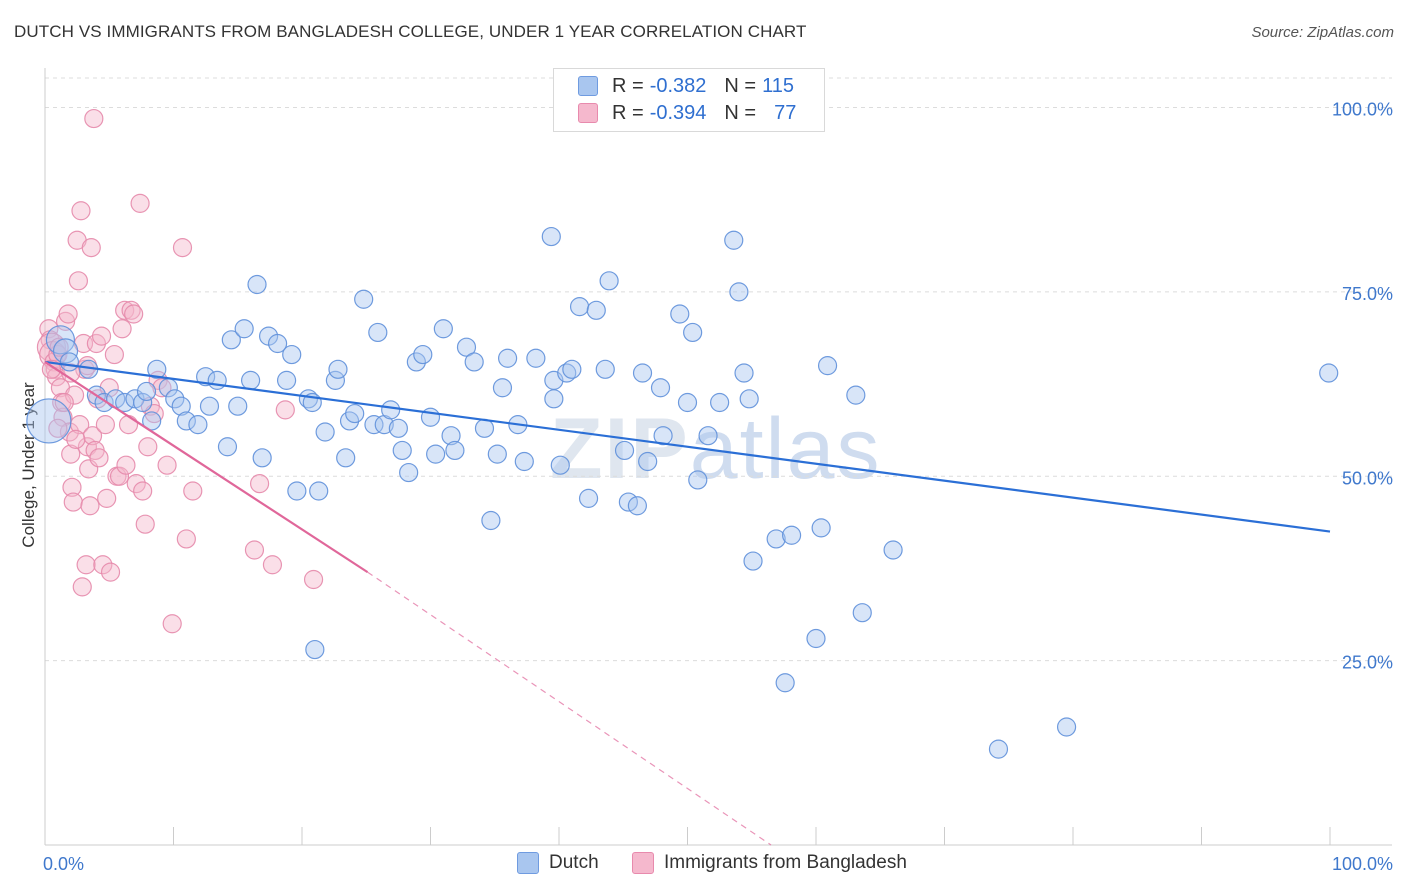  I want to click on legend-n-label: N =, so click(740, 85).